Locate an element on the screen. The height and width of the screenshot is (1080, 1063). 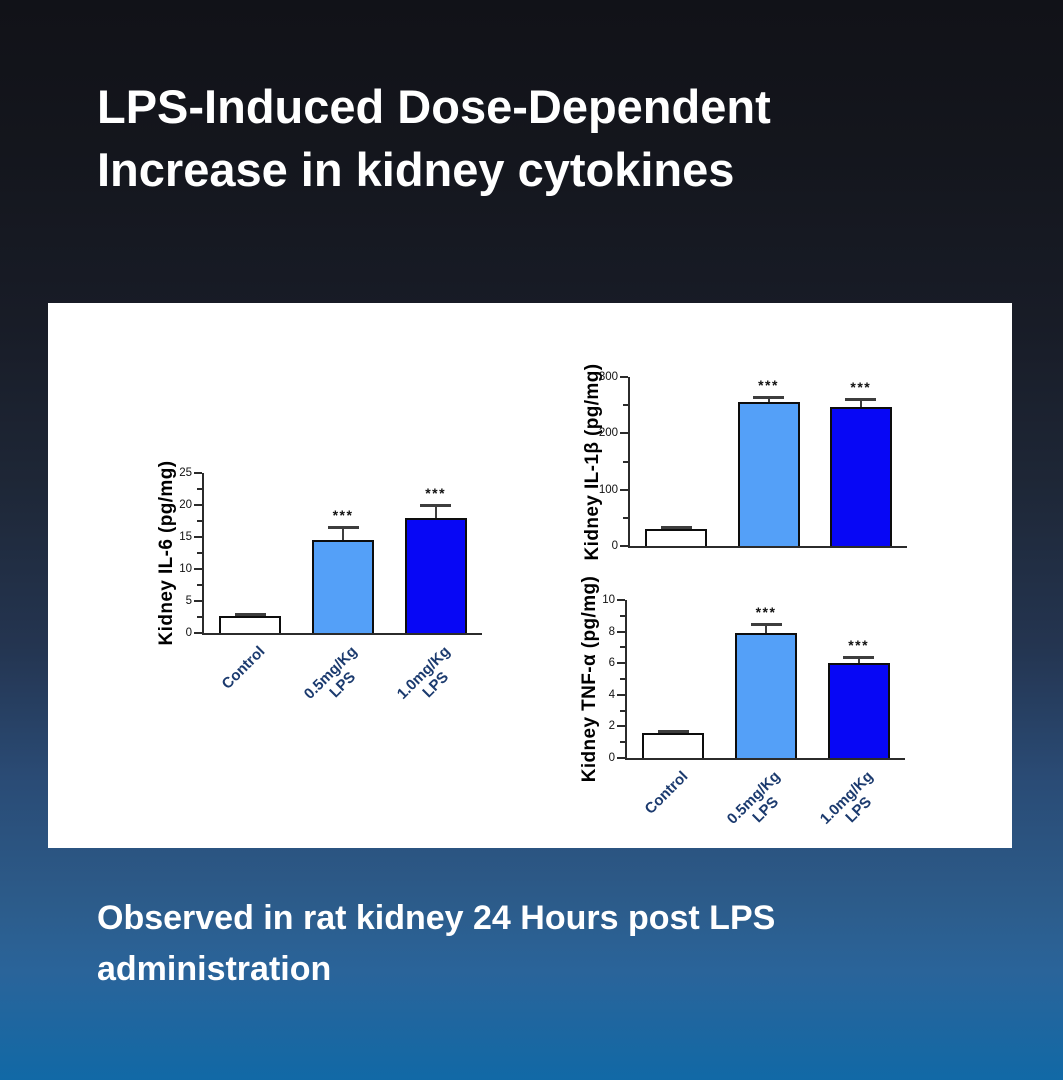
y-tick-label: 25 is located at coordinates (185, 473).